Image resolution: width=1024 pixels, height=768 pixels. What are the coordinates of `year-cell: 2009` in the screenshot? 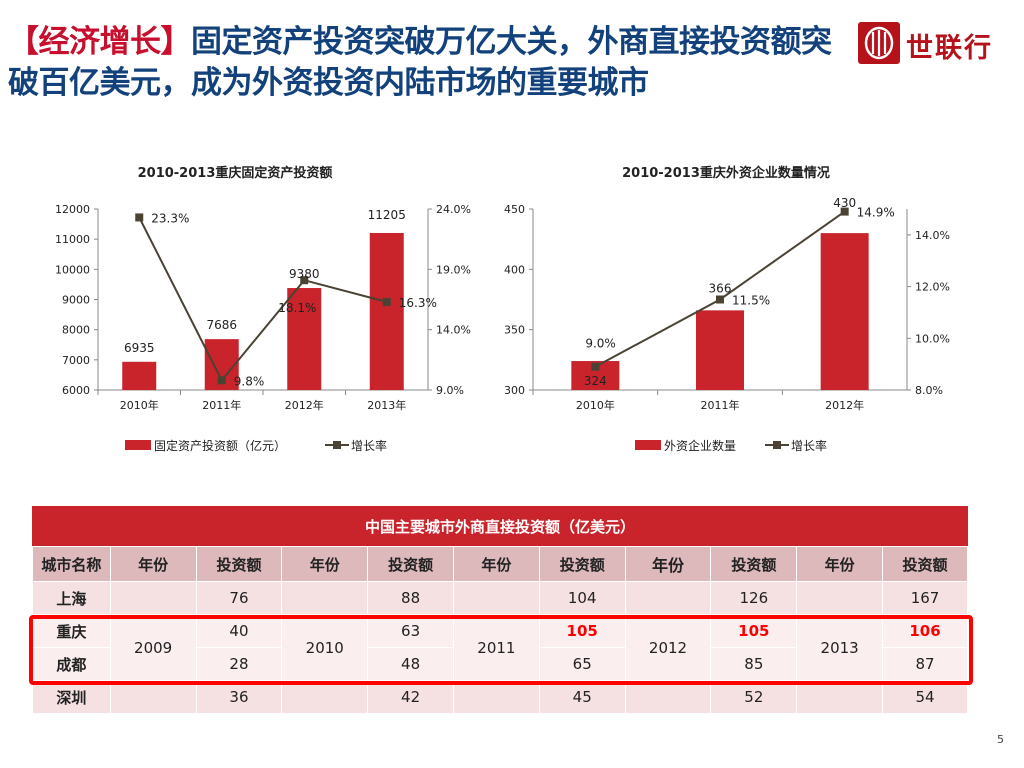 It's located at (153, 647).